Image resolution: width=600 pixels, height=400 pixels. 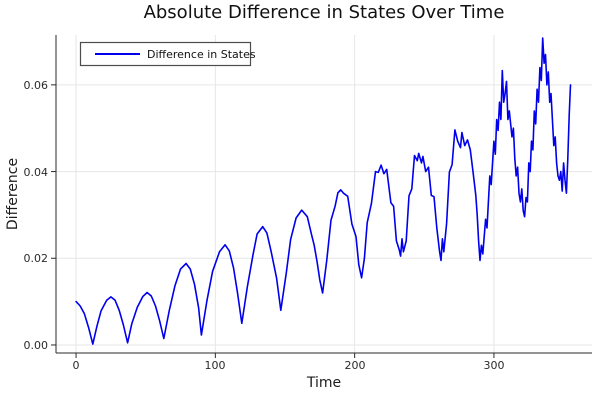 What do you see at coordinates (36, 85) in the screenshot?
I see `y-tick-label-3: 0.06` at bounding box center [36, 85].